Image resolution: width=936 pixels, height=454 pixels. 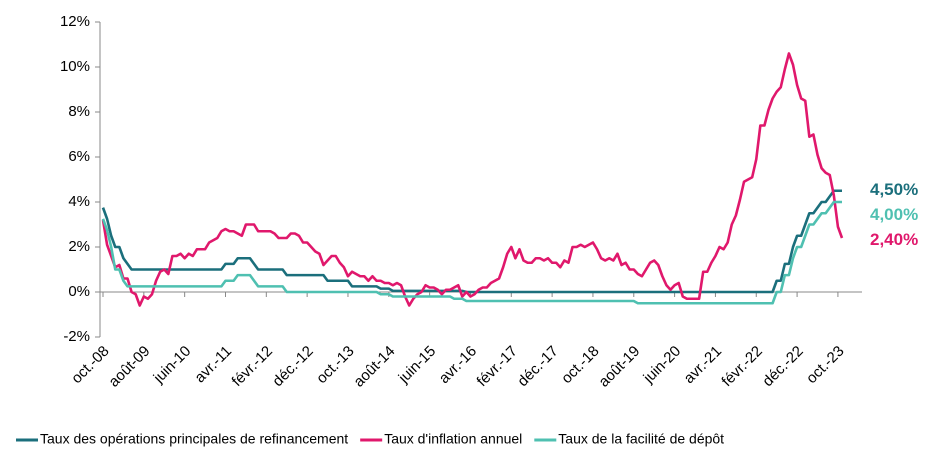 I want to click on y-tick-label: 0%, so click(x=79, y=291).